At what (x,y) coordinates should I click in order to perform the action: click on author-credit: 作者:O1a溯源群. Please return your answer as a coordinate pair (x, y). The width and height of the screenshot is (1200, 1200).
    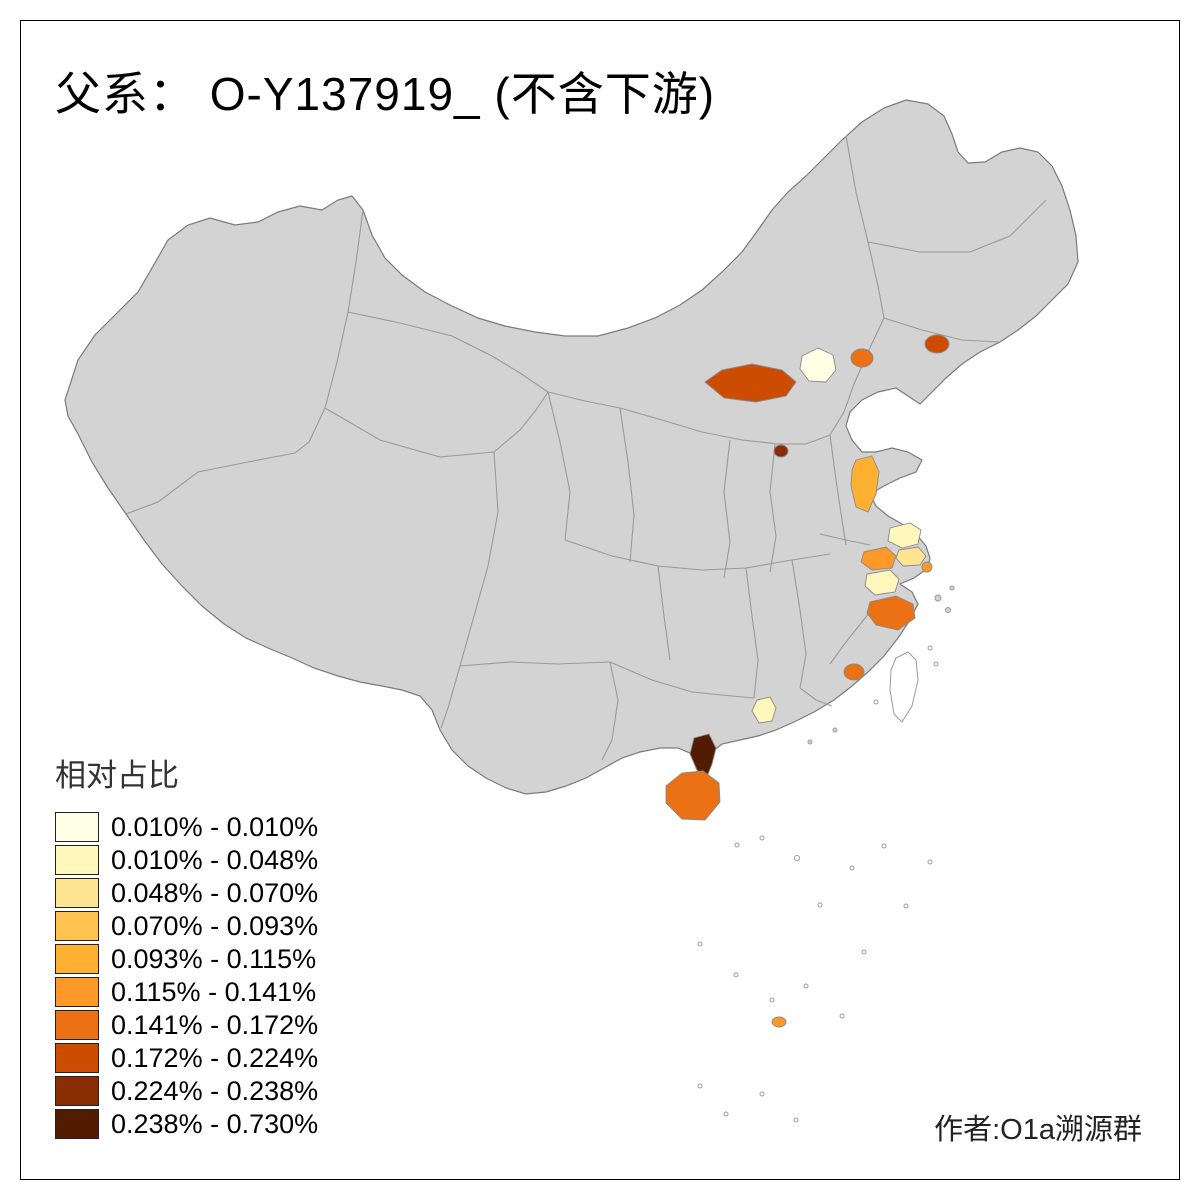
    Looking at the image, I should click on (1038, 1130).